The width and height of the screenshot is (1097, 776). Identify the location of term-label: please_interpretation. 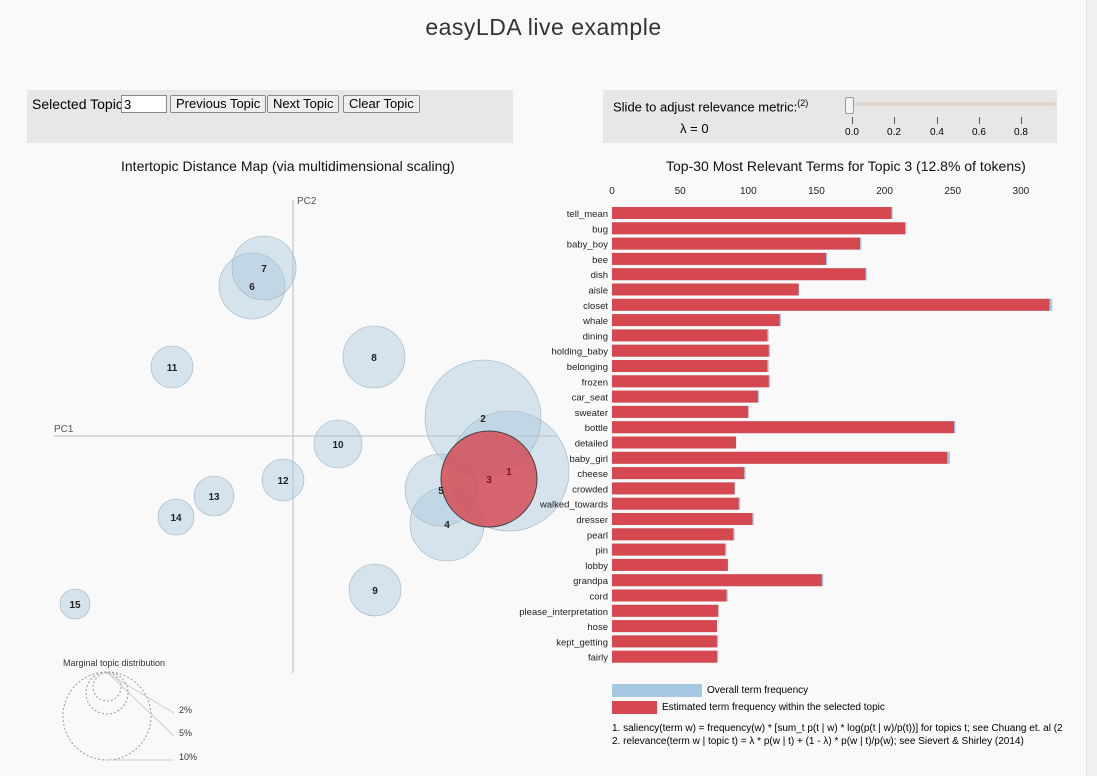
(563, 612).